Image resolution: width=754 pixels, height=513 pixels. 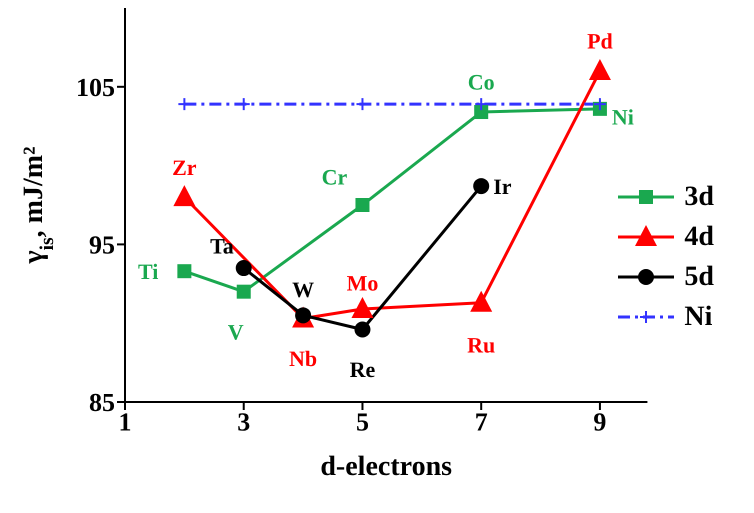 I want to click on x-tick-label: 9, so click(x=599, y=421).